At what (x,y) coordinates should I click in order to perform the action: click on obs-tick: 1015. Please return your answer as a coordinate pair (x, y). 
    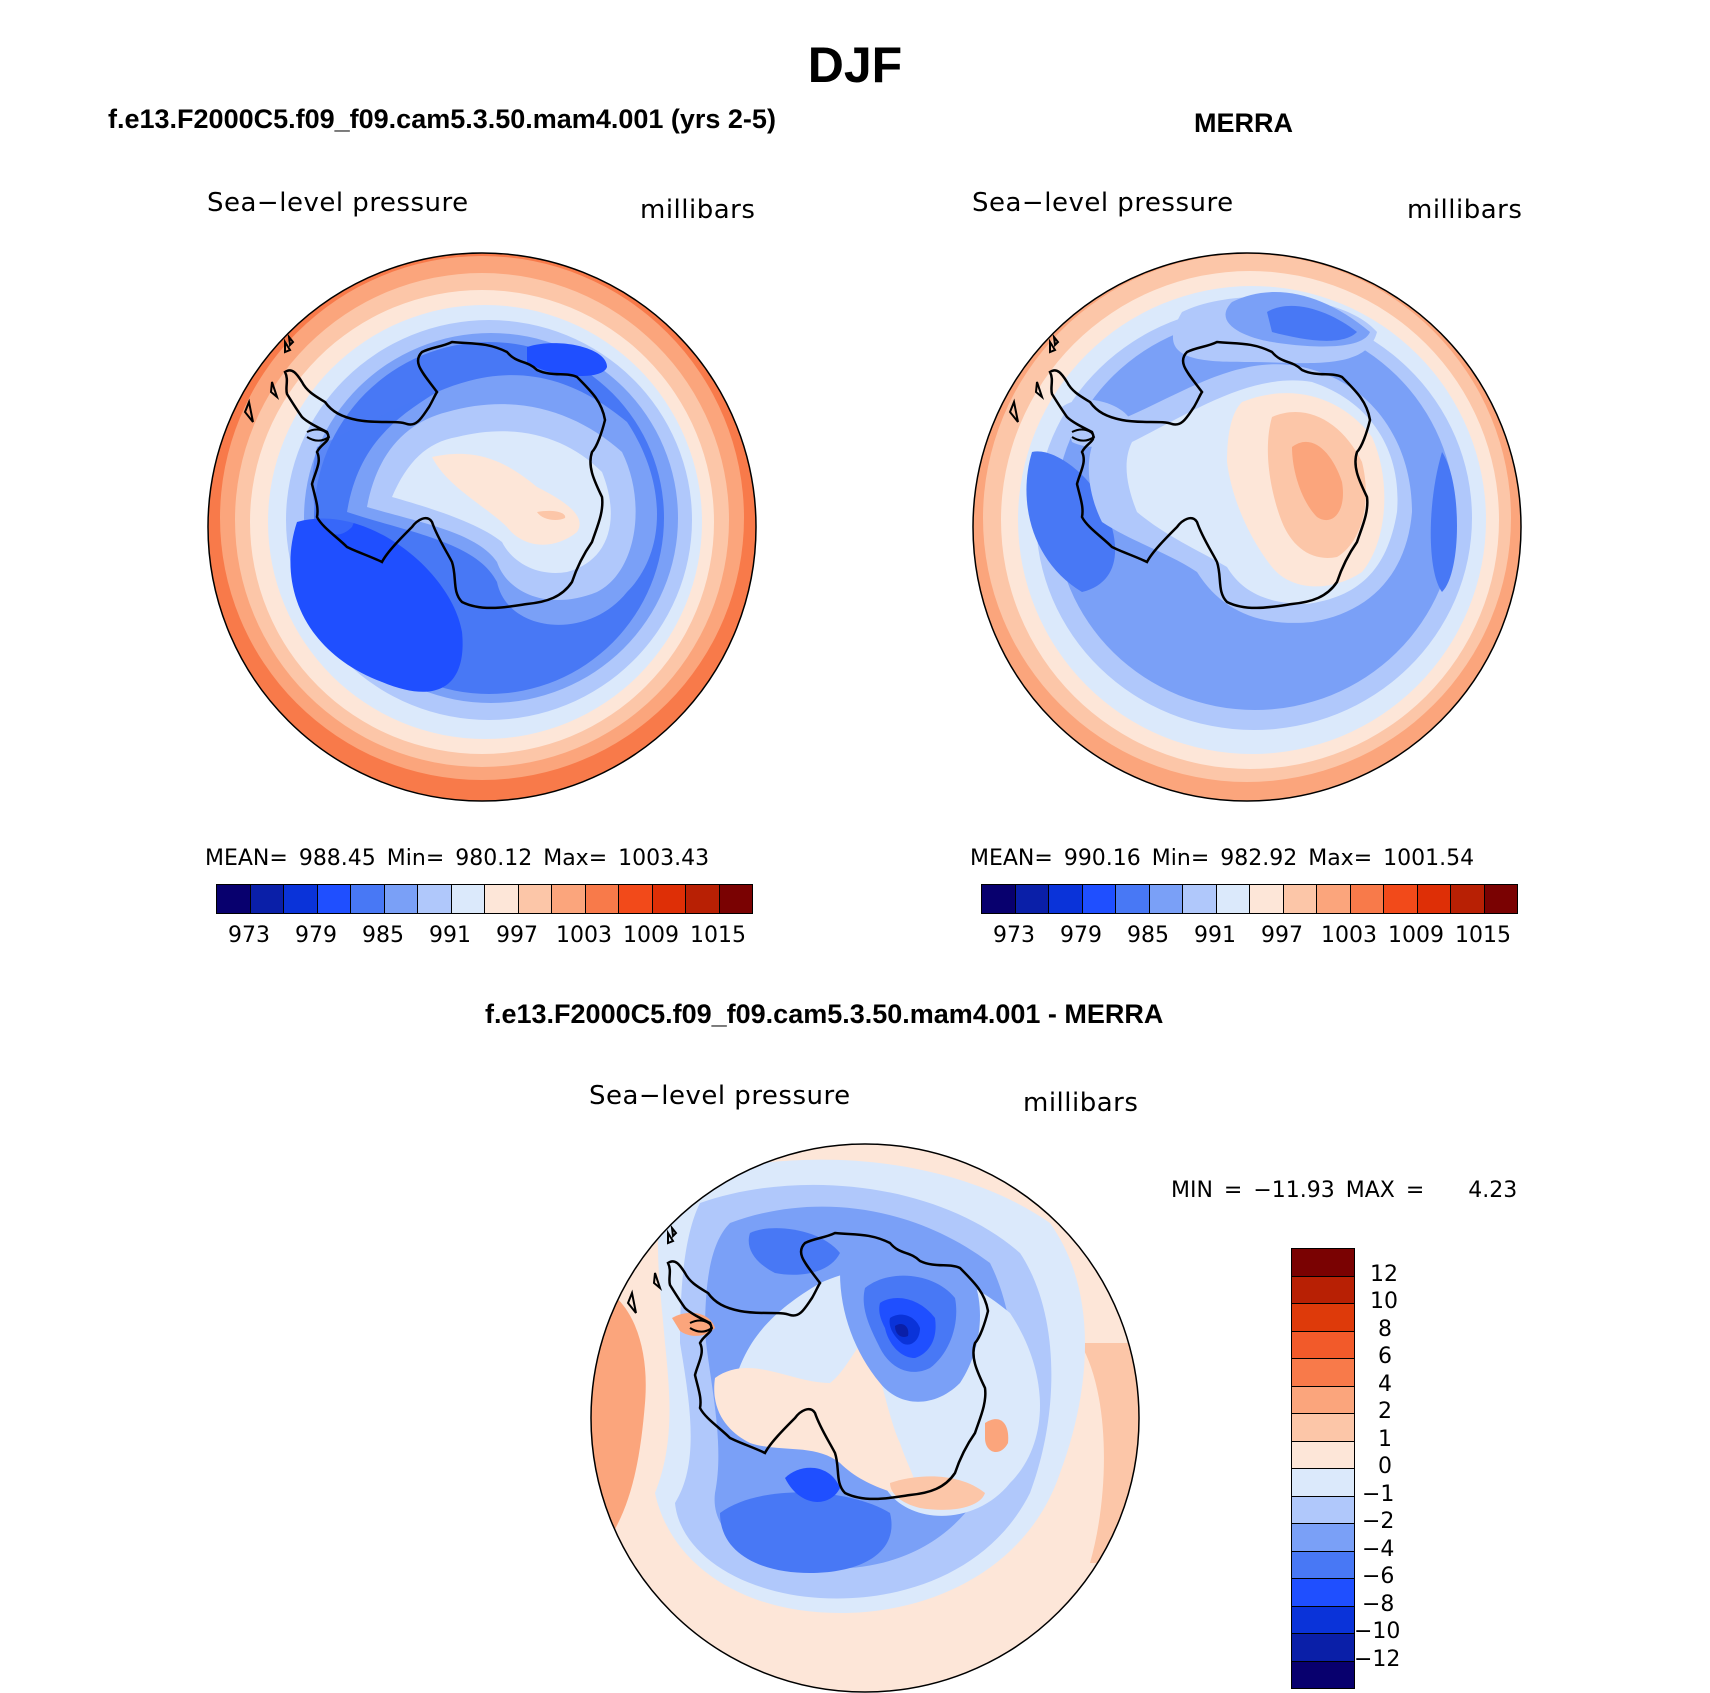
    Looking at the image, I should click on (1483, 935).